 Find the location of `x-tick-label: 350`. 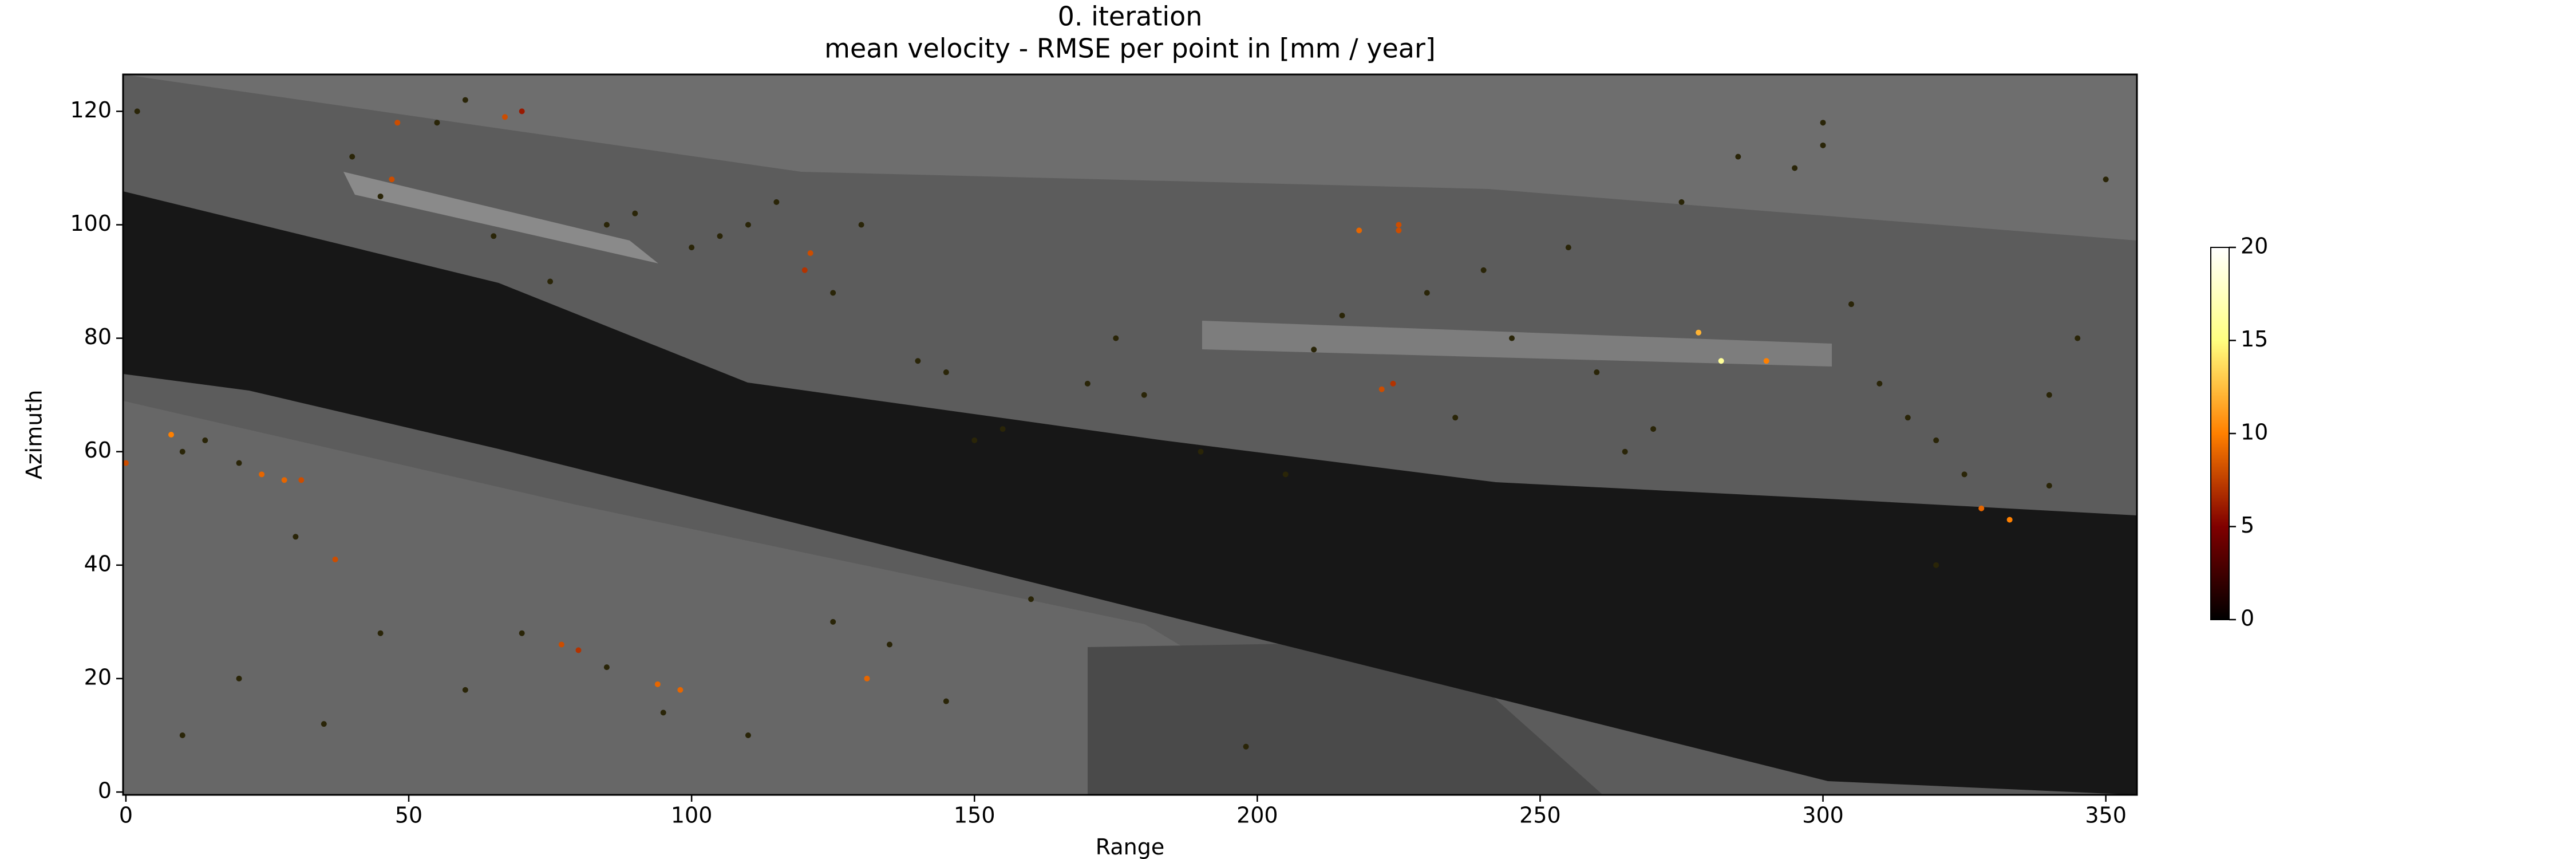

x-tick-label: 350 is located at coordinates (2106, 815).